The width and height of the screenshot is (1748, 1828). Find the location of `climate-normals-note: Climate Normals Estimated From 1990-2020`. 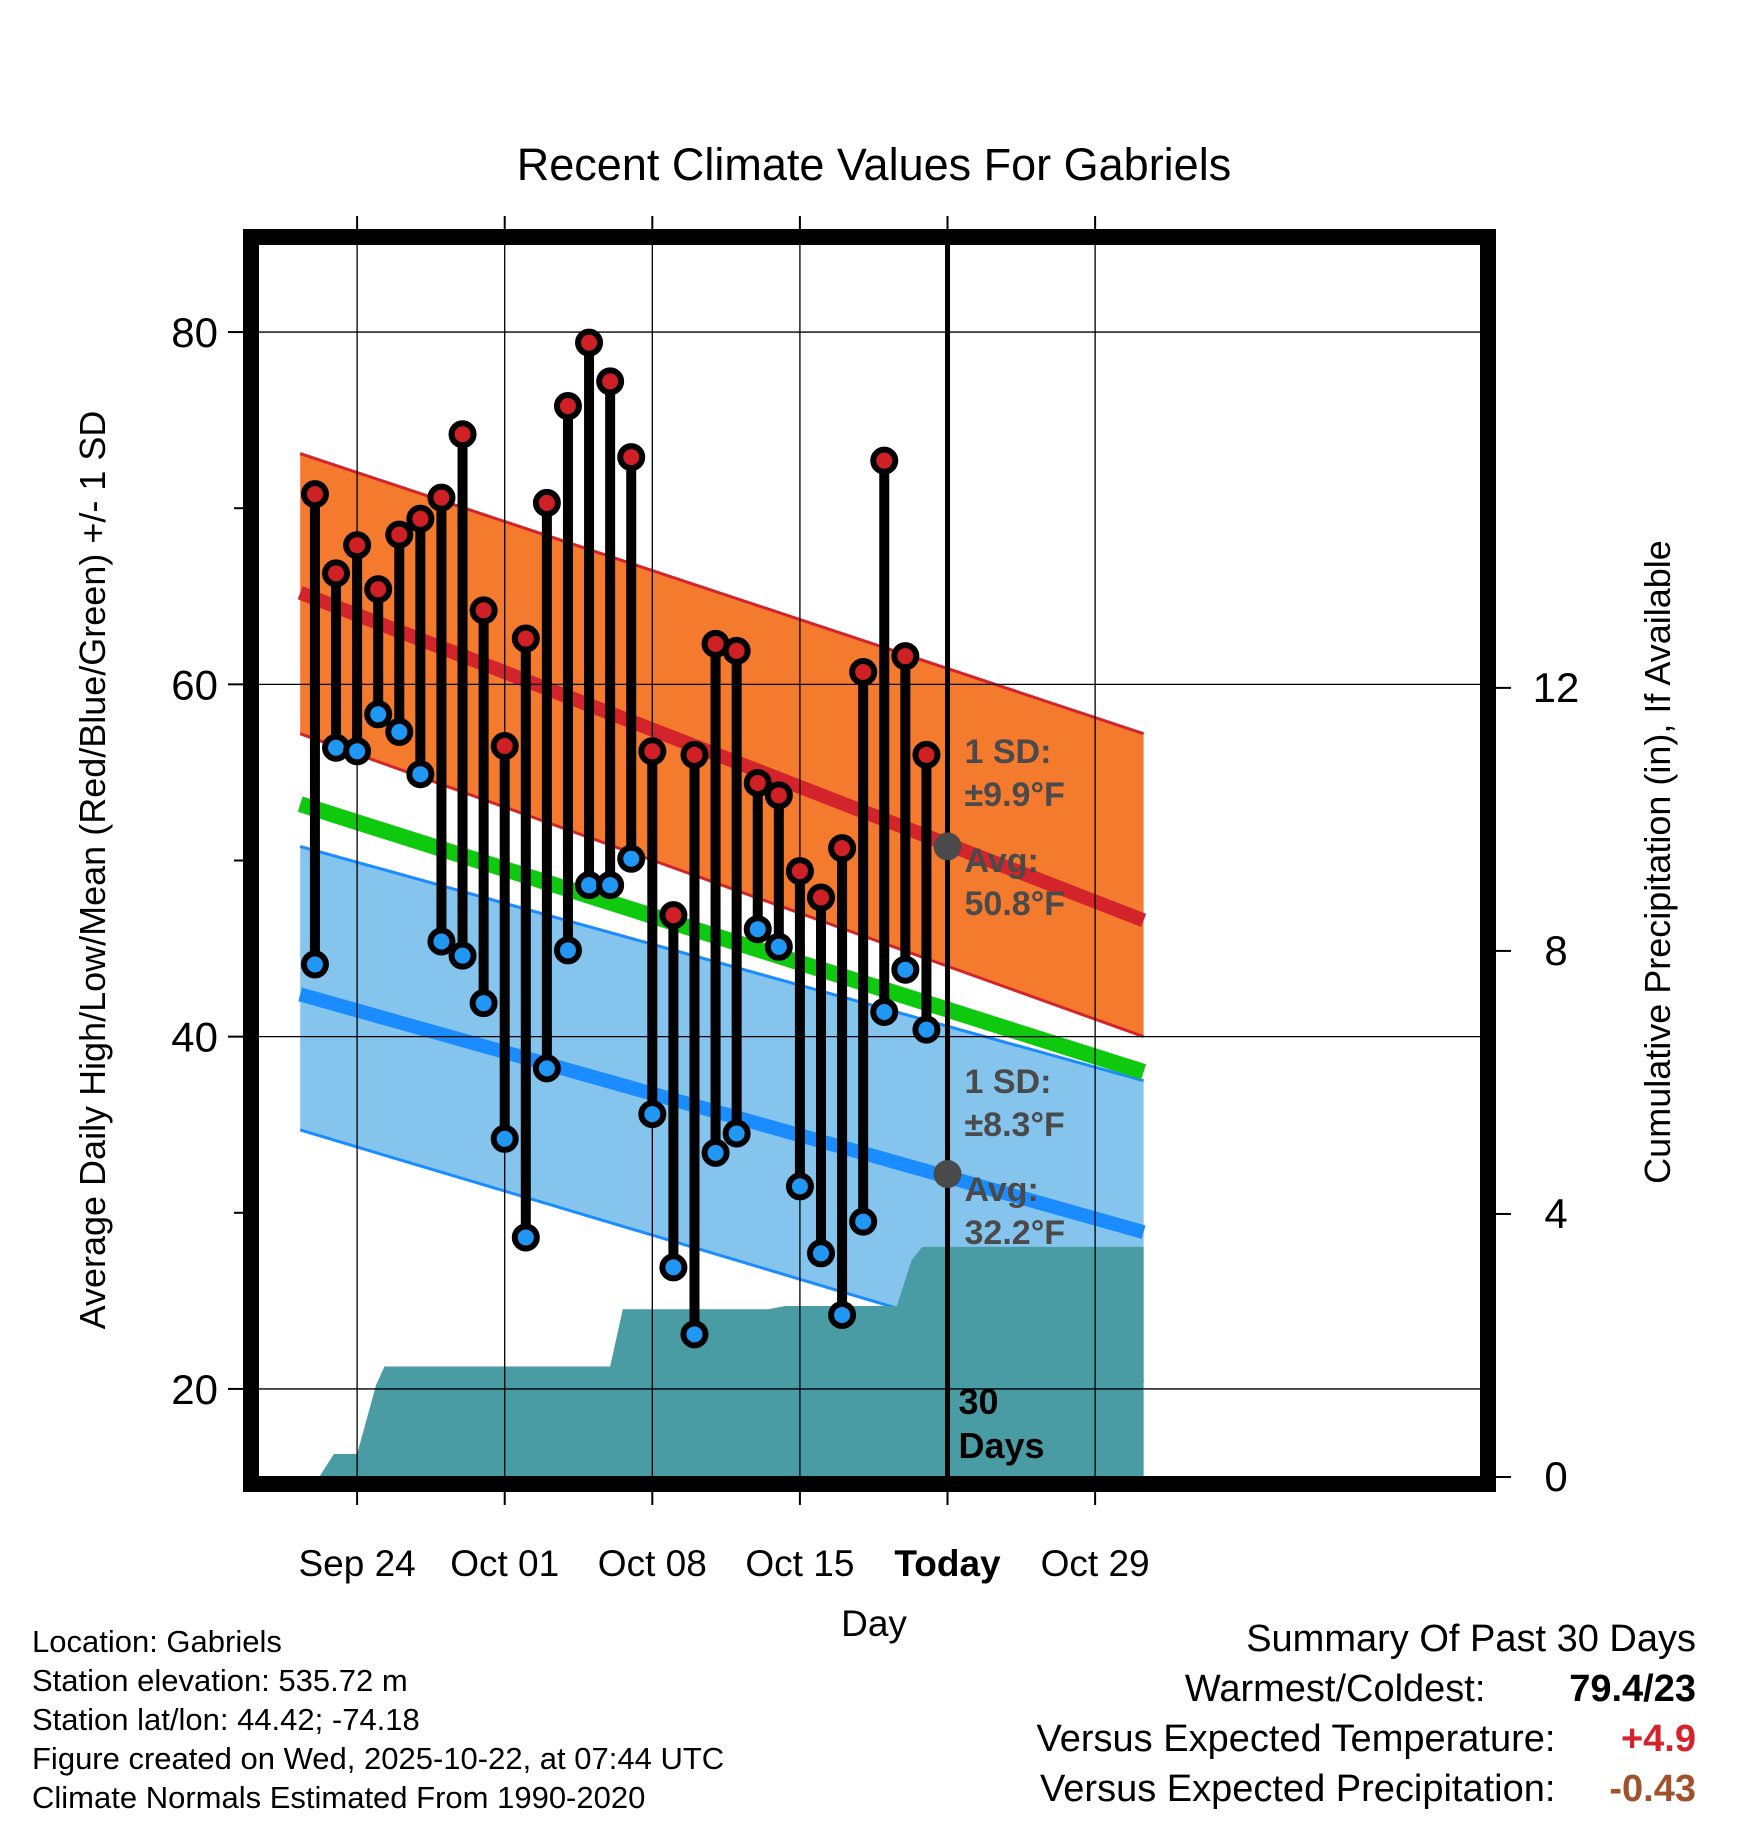

climate-normals-note: Climate Normals Estimated From 1990-2020 is located at coordinates (339, 1797).